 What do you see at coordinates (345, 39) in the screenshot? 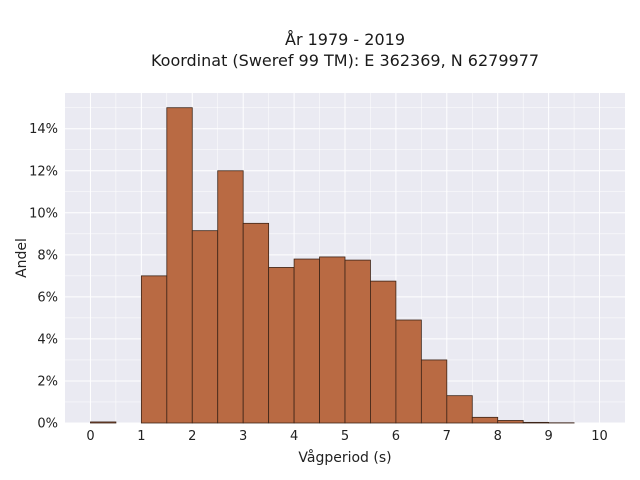
I see `chart-title-line1: År 1979 - 2019` at bounding box center [345, 39].